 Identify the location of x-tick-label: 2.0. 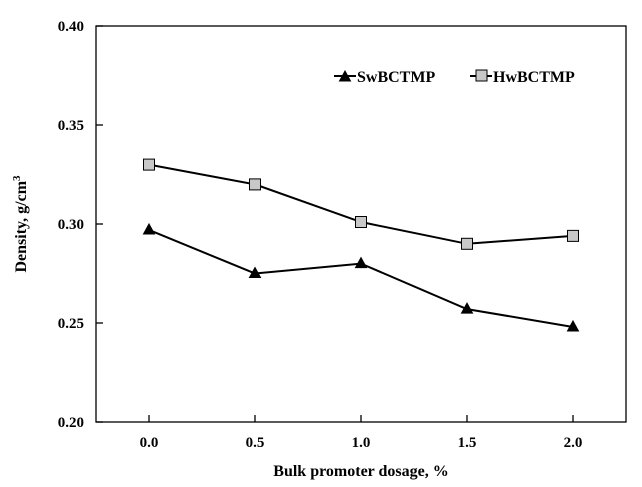
(573, 443).